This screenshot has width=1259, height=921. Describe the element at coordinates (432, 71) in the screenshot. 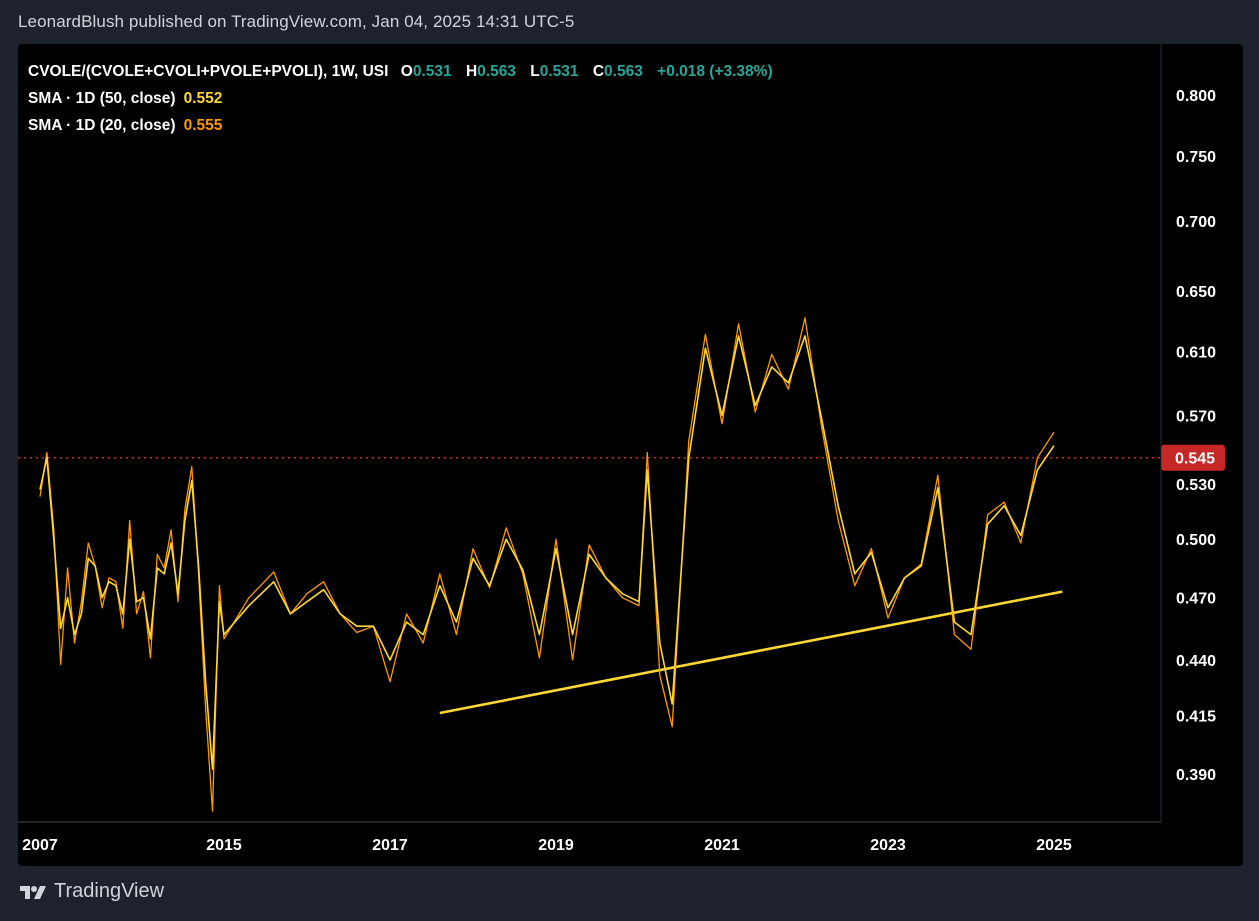

I see `open-value: 0.531` at that location.